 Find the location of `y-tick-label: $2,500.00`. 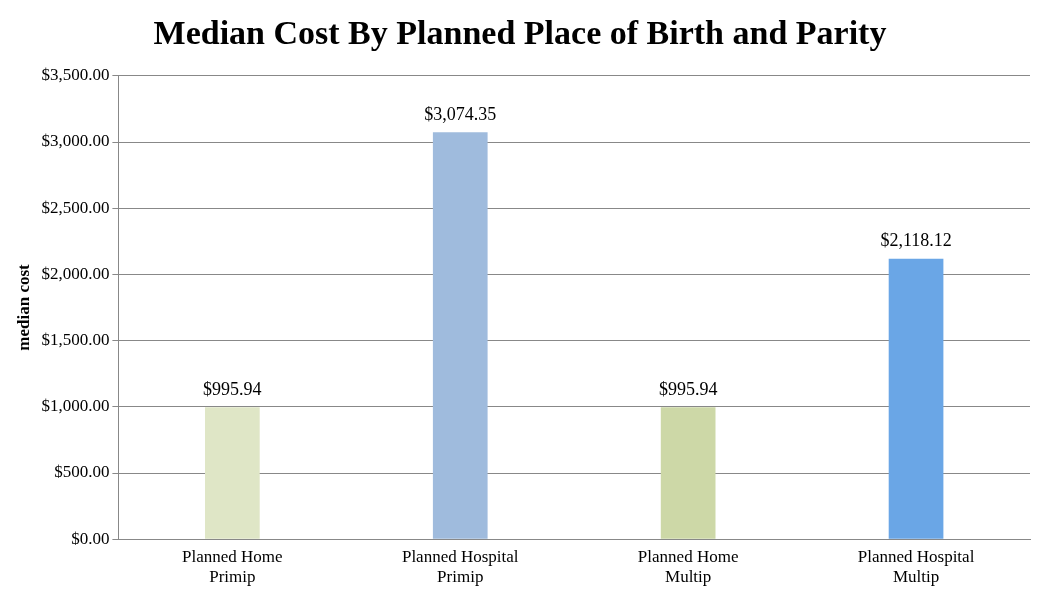

y-tick-label: $2,500.00 is located at coordinates (75, 207).